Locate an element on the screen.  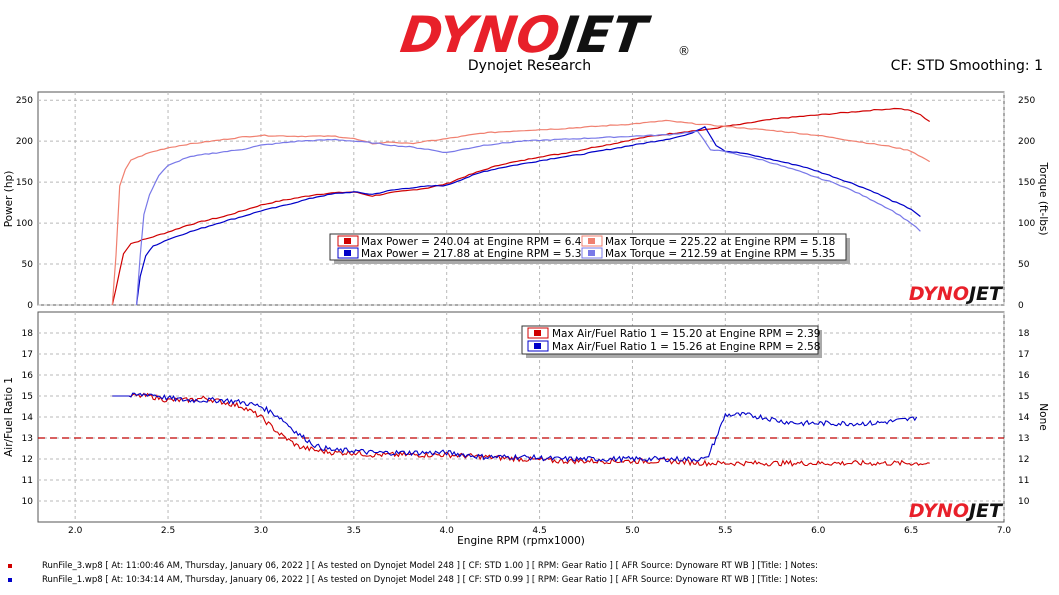
svg-text: DYNOJET is located at coordinates (525, 32).